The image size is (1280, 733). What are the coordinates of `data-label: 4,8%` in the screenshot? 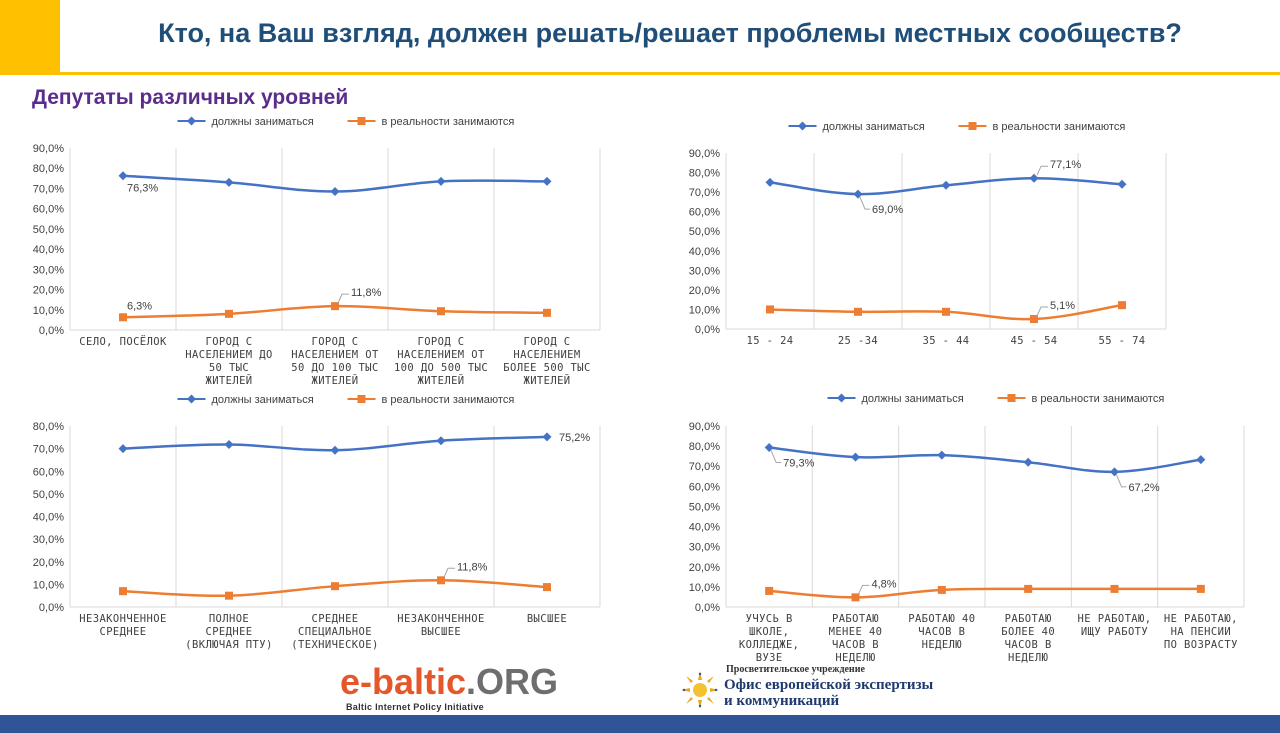 It's located at (884, 584).